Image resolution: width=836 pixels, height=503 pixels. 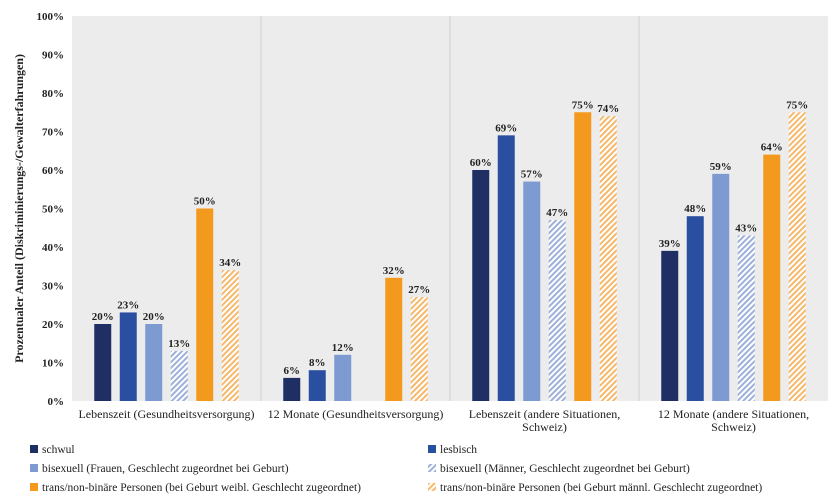 What do you see at coordinates (53, 364) in the screenshot?
I see `y-tick-label: 10%` at bounding box center [53, 364].